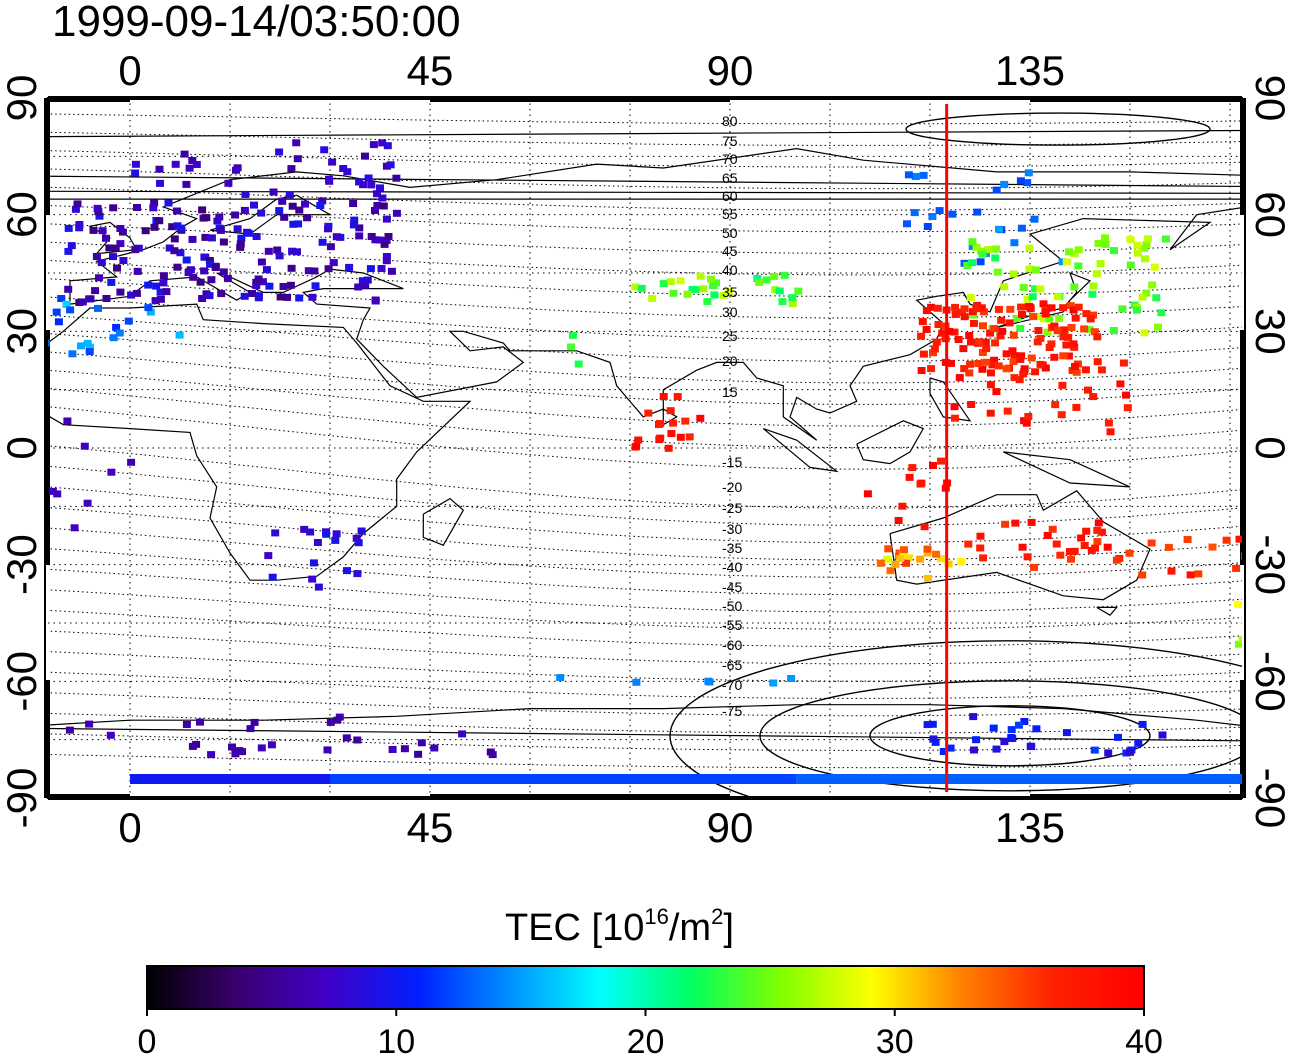 This screenshot has height=1057, width=1292. I want to click on x-tick-label-top: 0, so click(129, 70).